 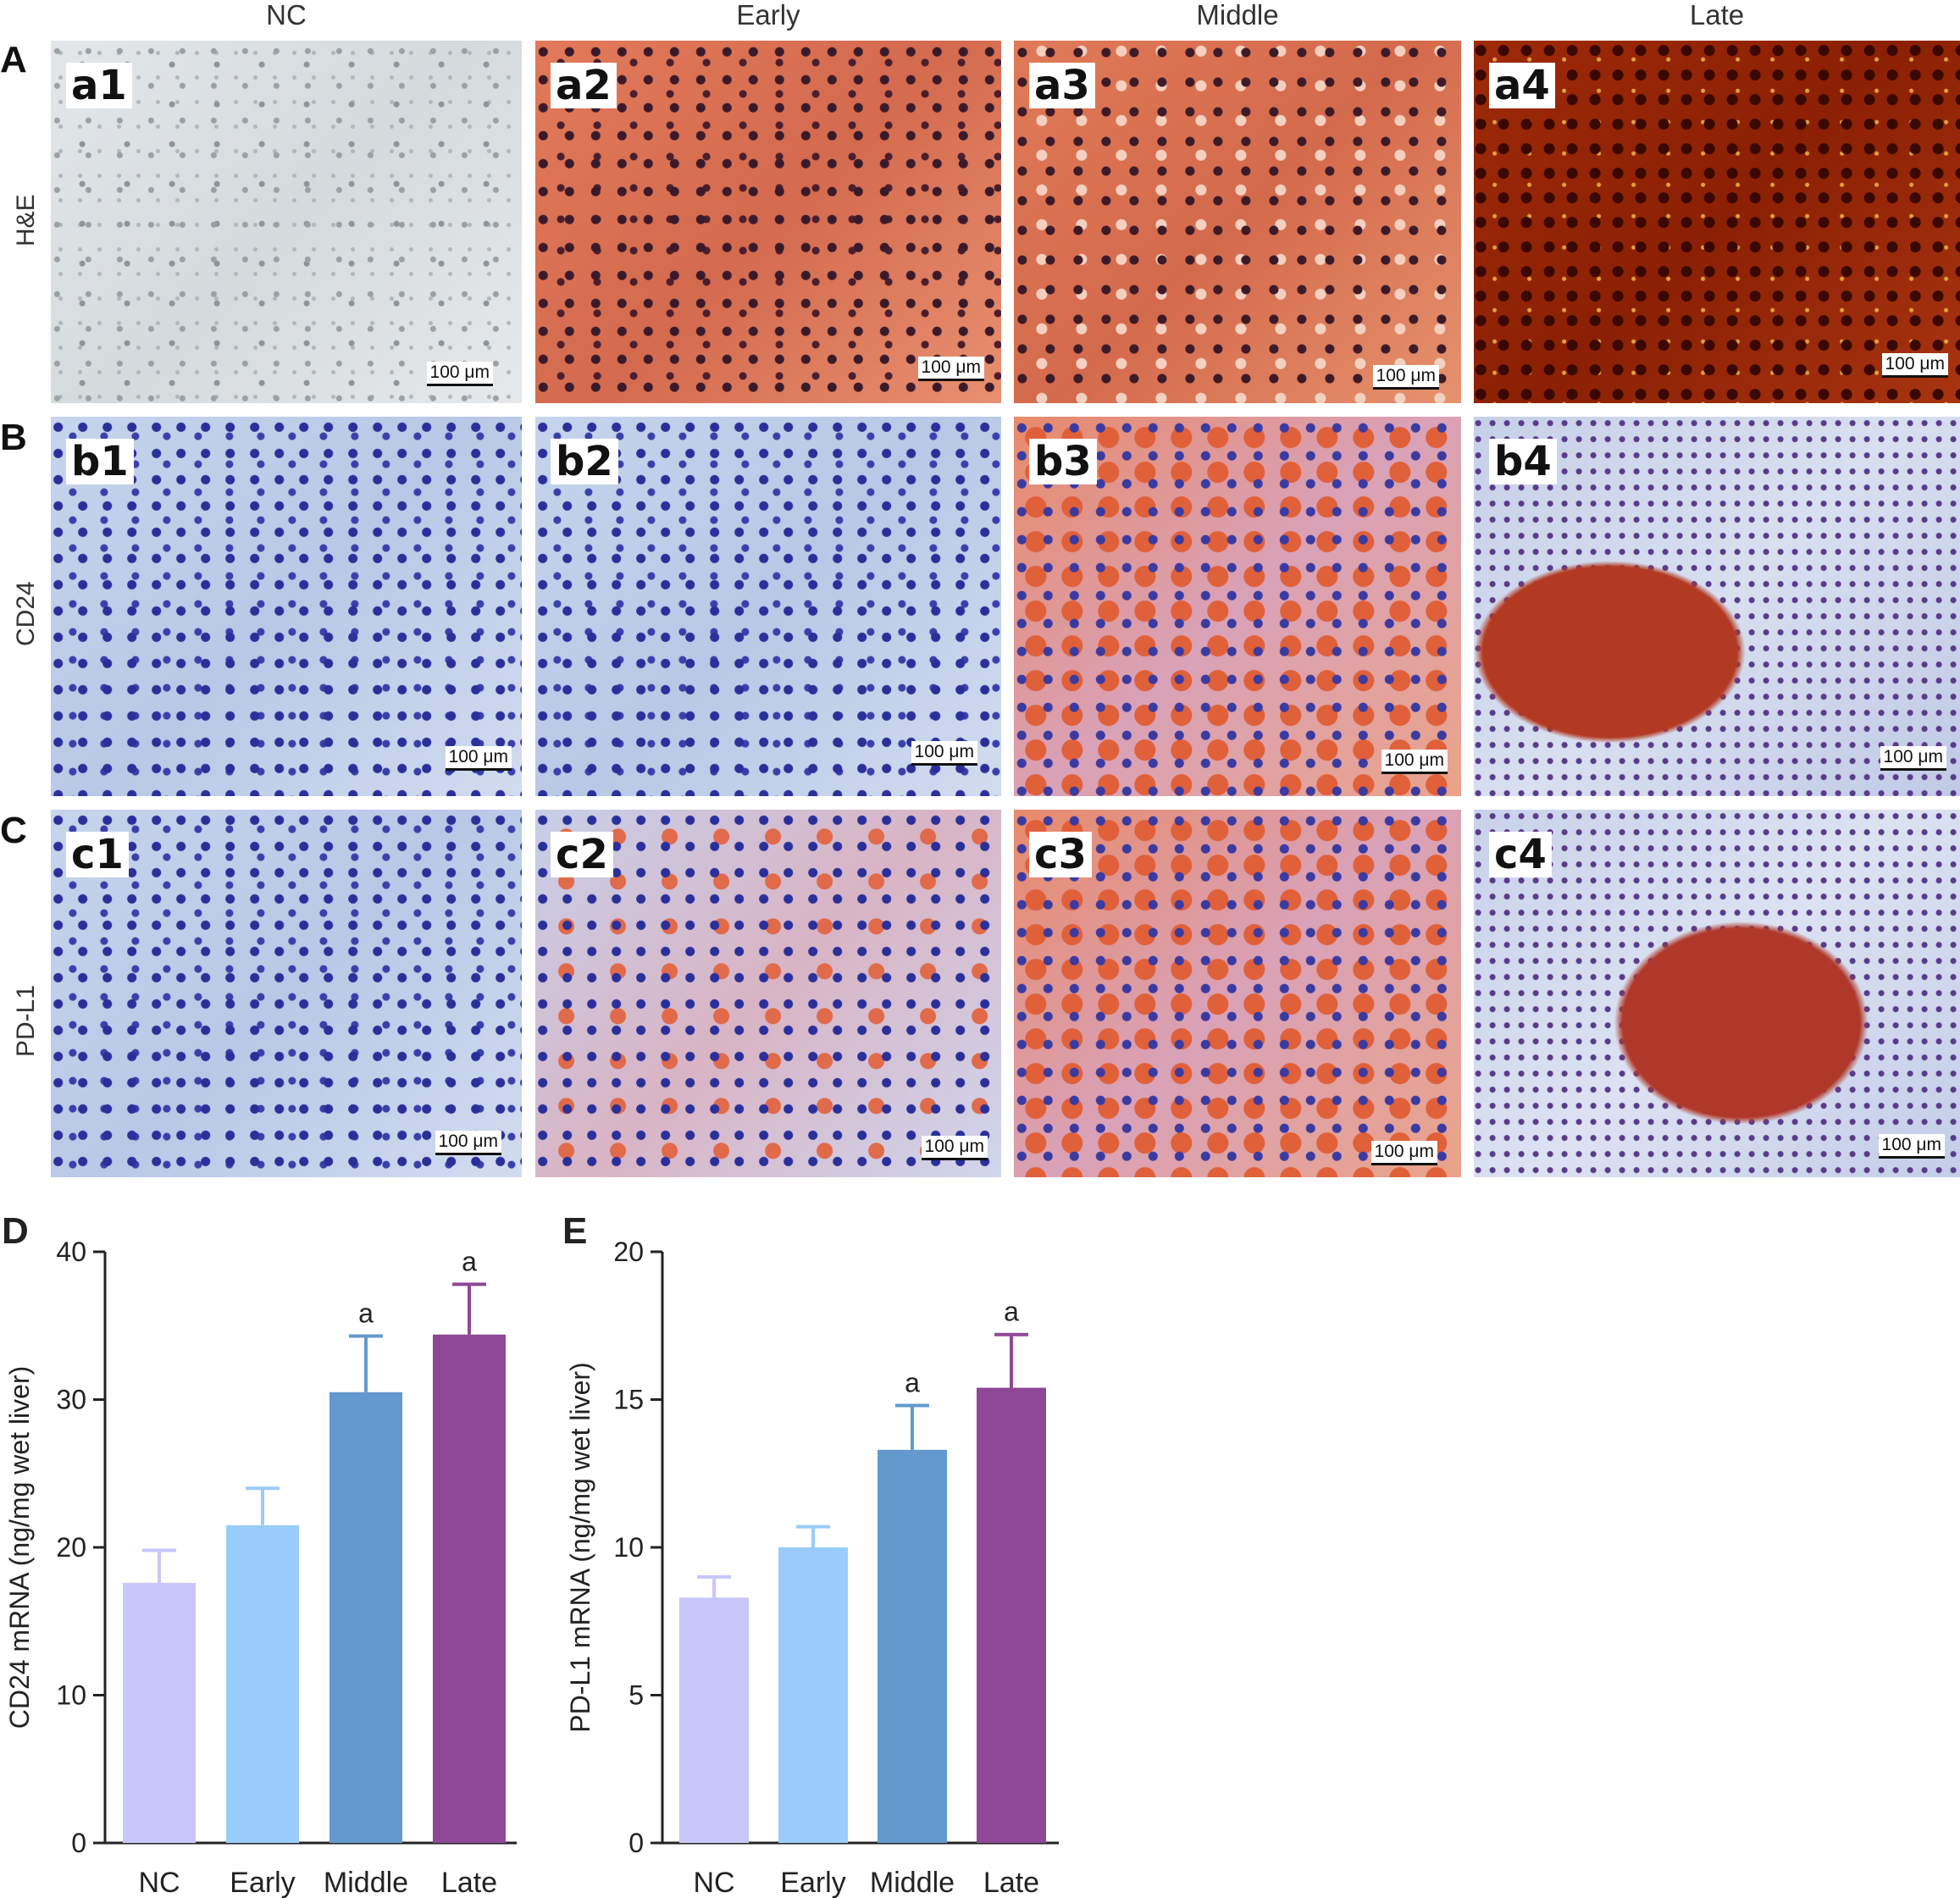 What do you see at coordinates (1237, 15) in the screenshot?
I see `column-header-middle: Middle` at bounding box center [1237, 15].